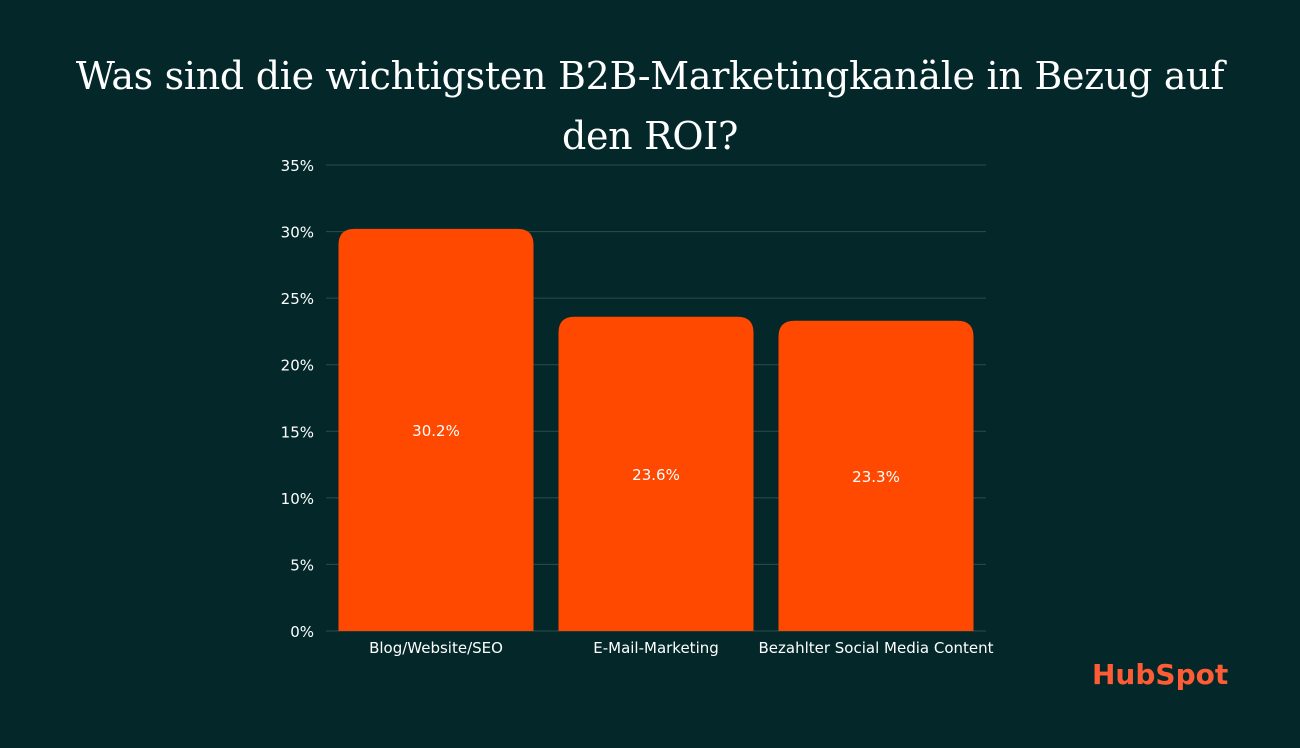 This screenshot has height=748, width=1300. I want to click on x-tick-label: Blog/Website/SEO, so click(436, 648).